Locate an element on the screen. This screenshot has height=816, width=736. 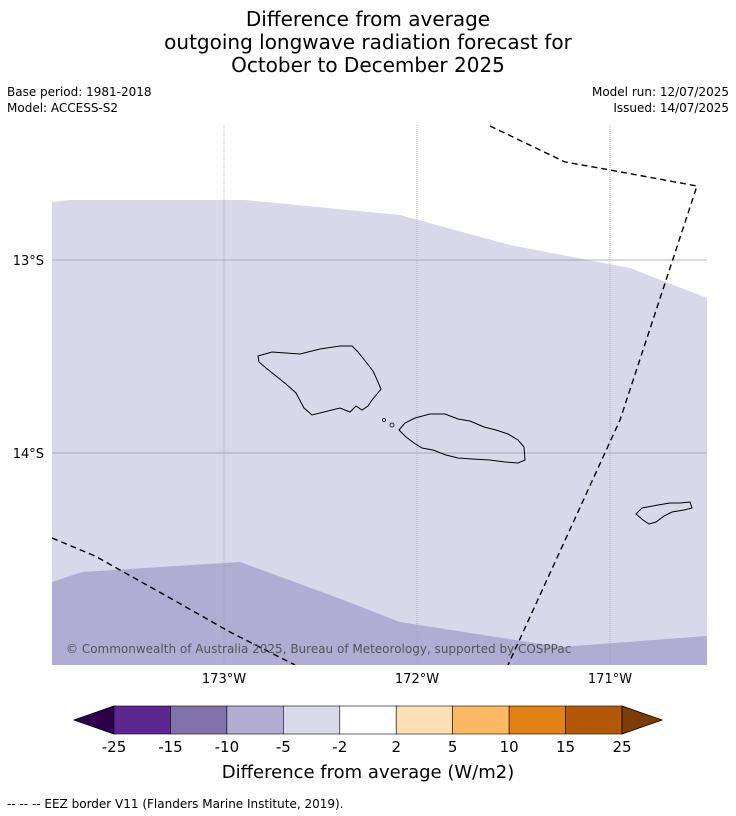
title-line-2: outgoing longwave radiation forecast for is located at coordinates (368, 42).